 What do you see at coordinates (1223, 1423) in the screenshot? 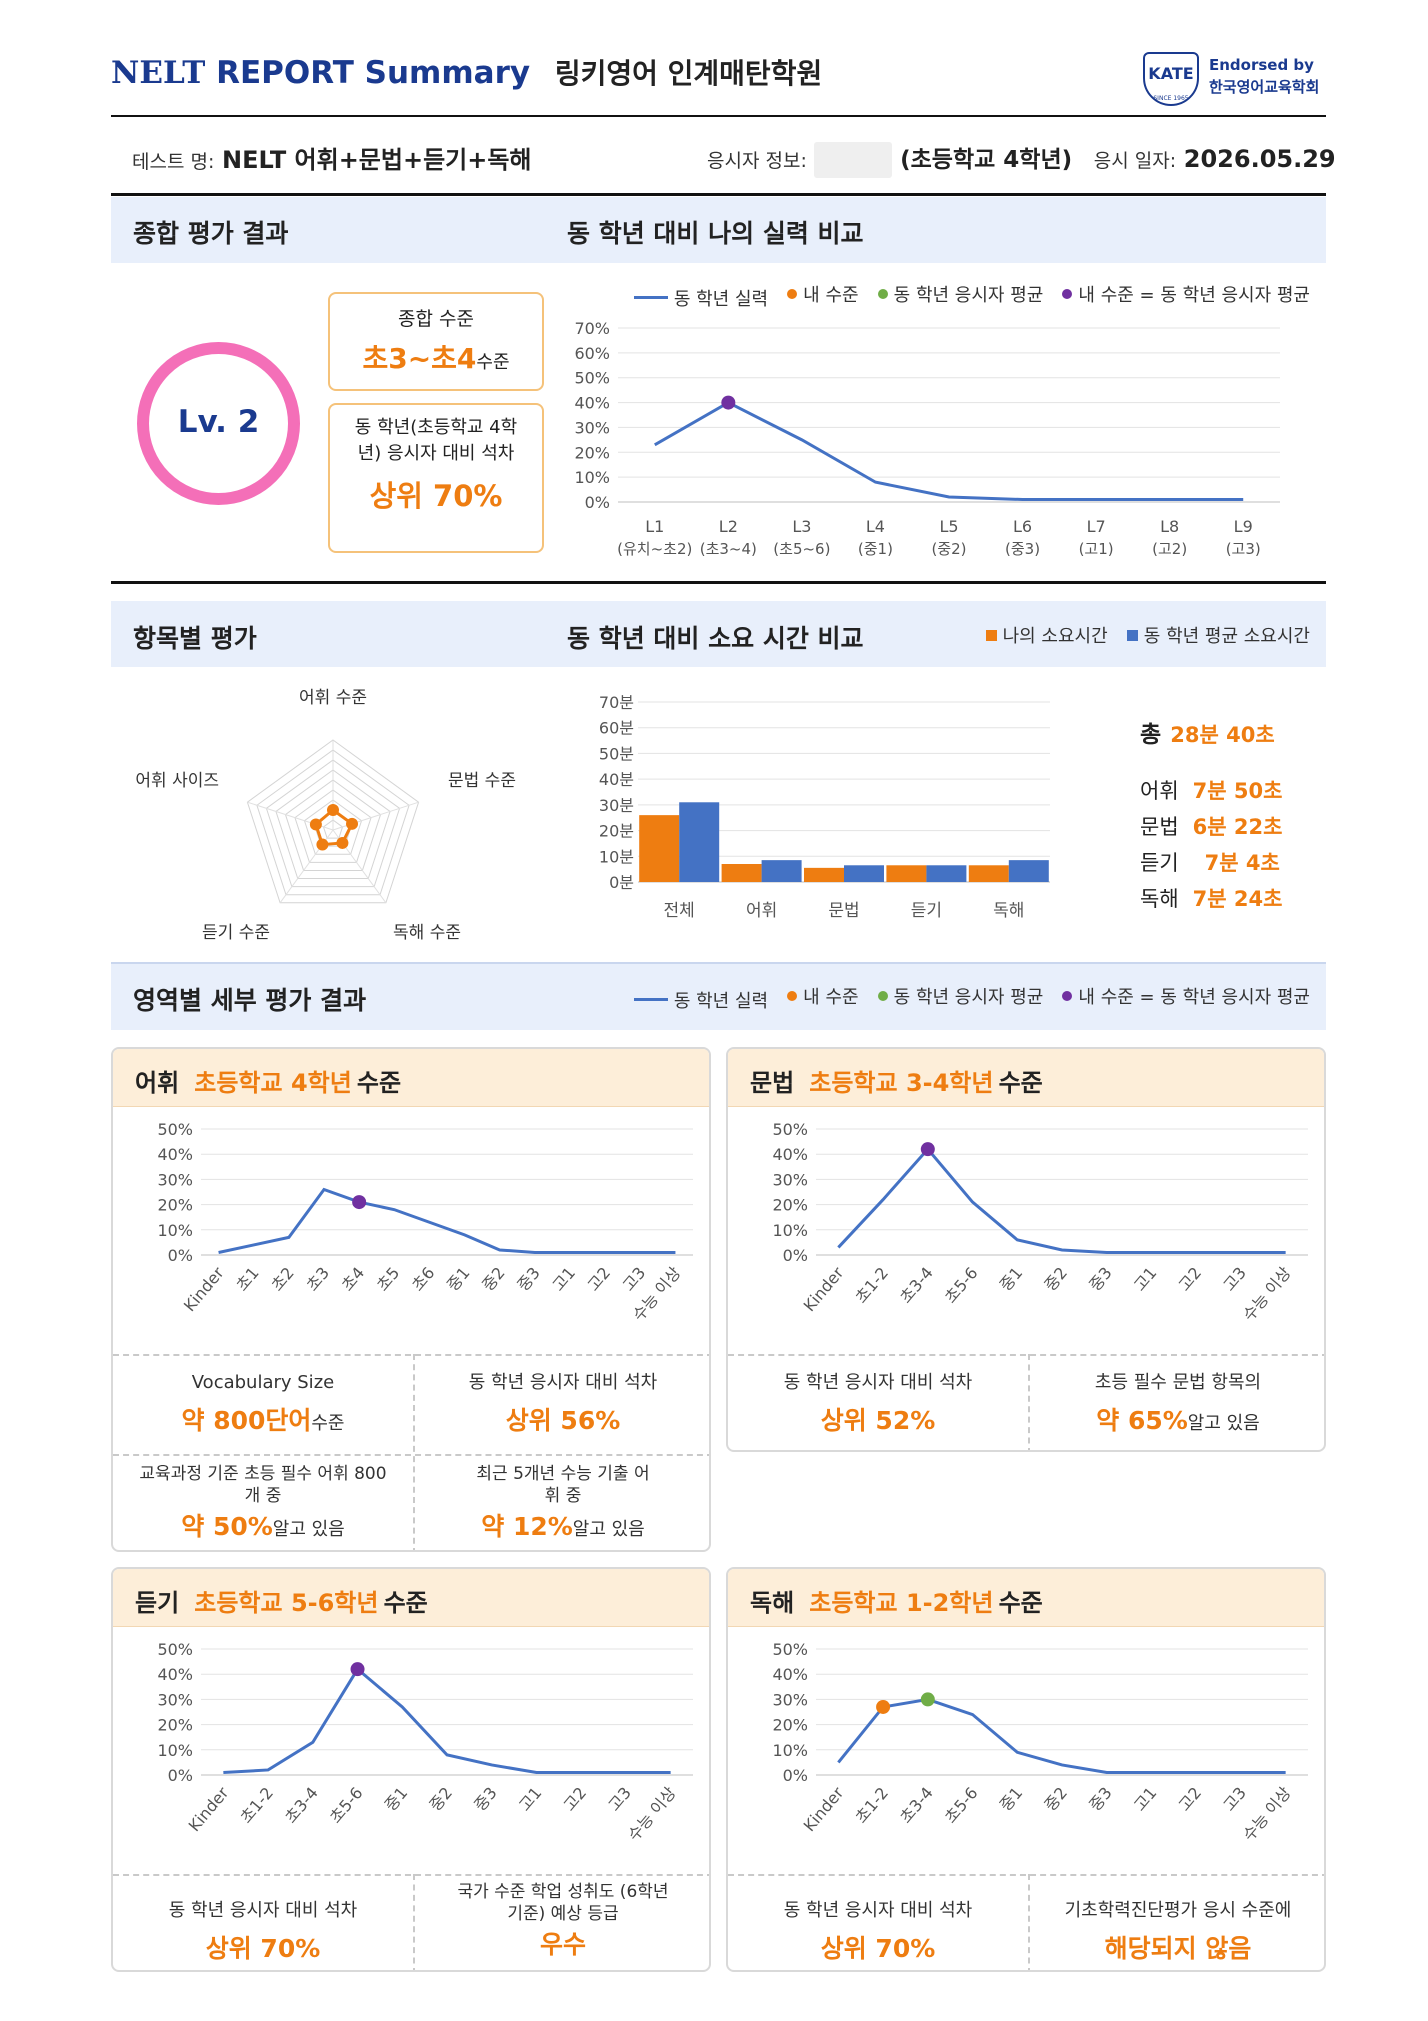
I see `grammar-core-suffix: 알고 있음` at bounding box center [1223, 1423].